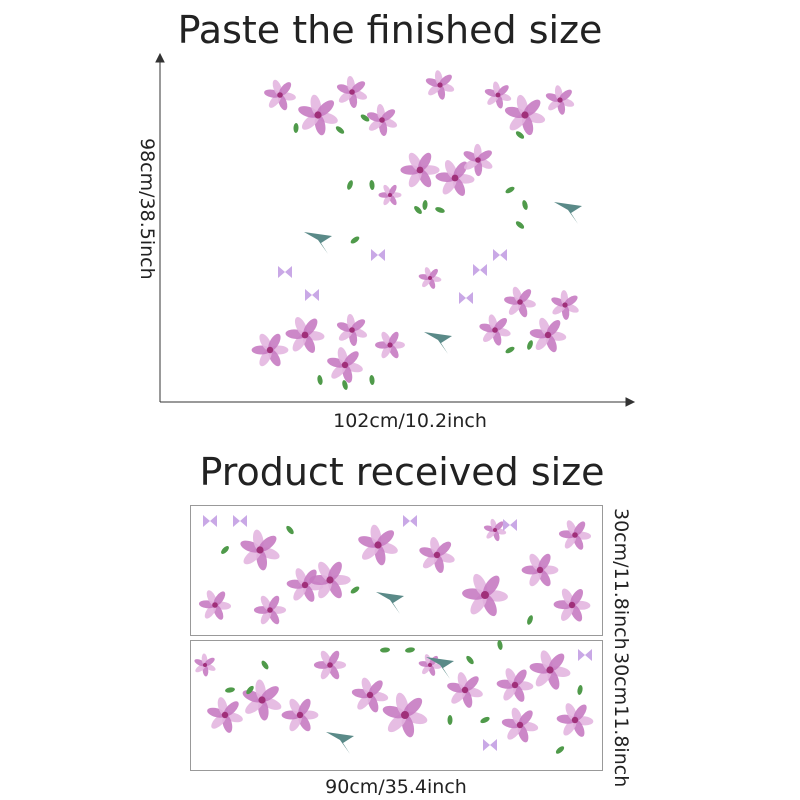  I want to click on received-width-label: 90cm/35.4inch, so click(396, 787).